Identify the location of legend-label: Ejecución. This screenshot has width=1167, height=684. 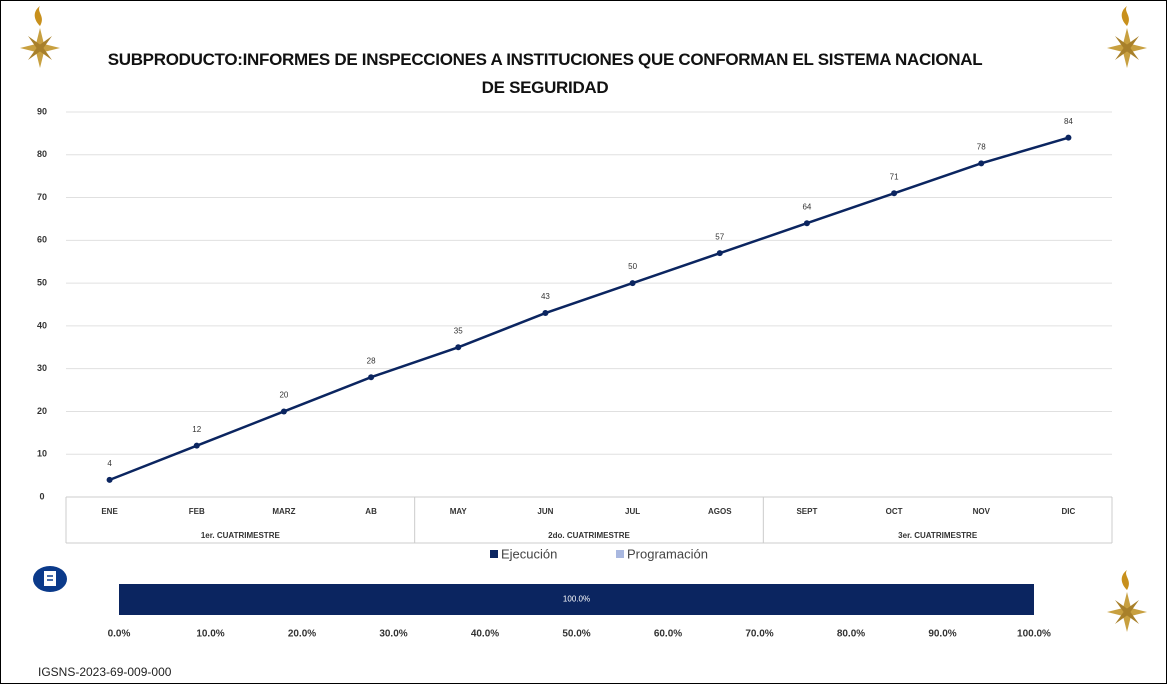
(529, 553).